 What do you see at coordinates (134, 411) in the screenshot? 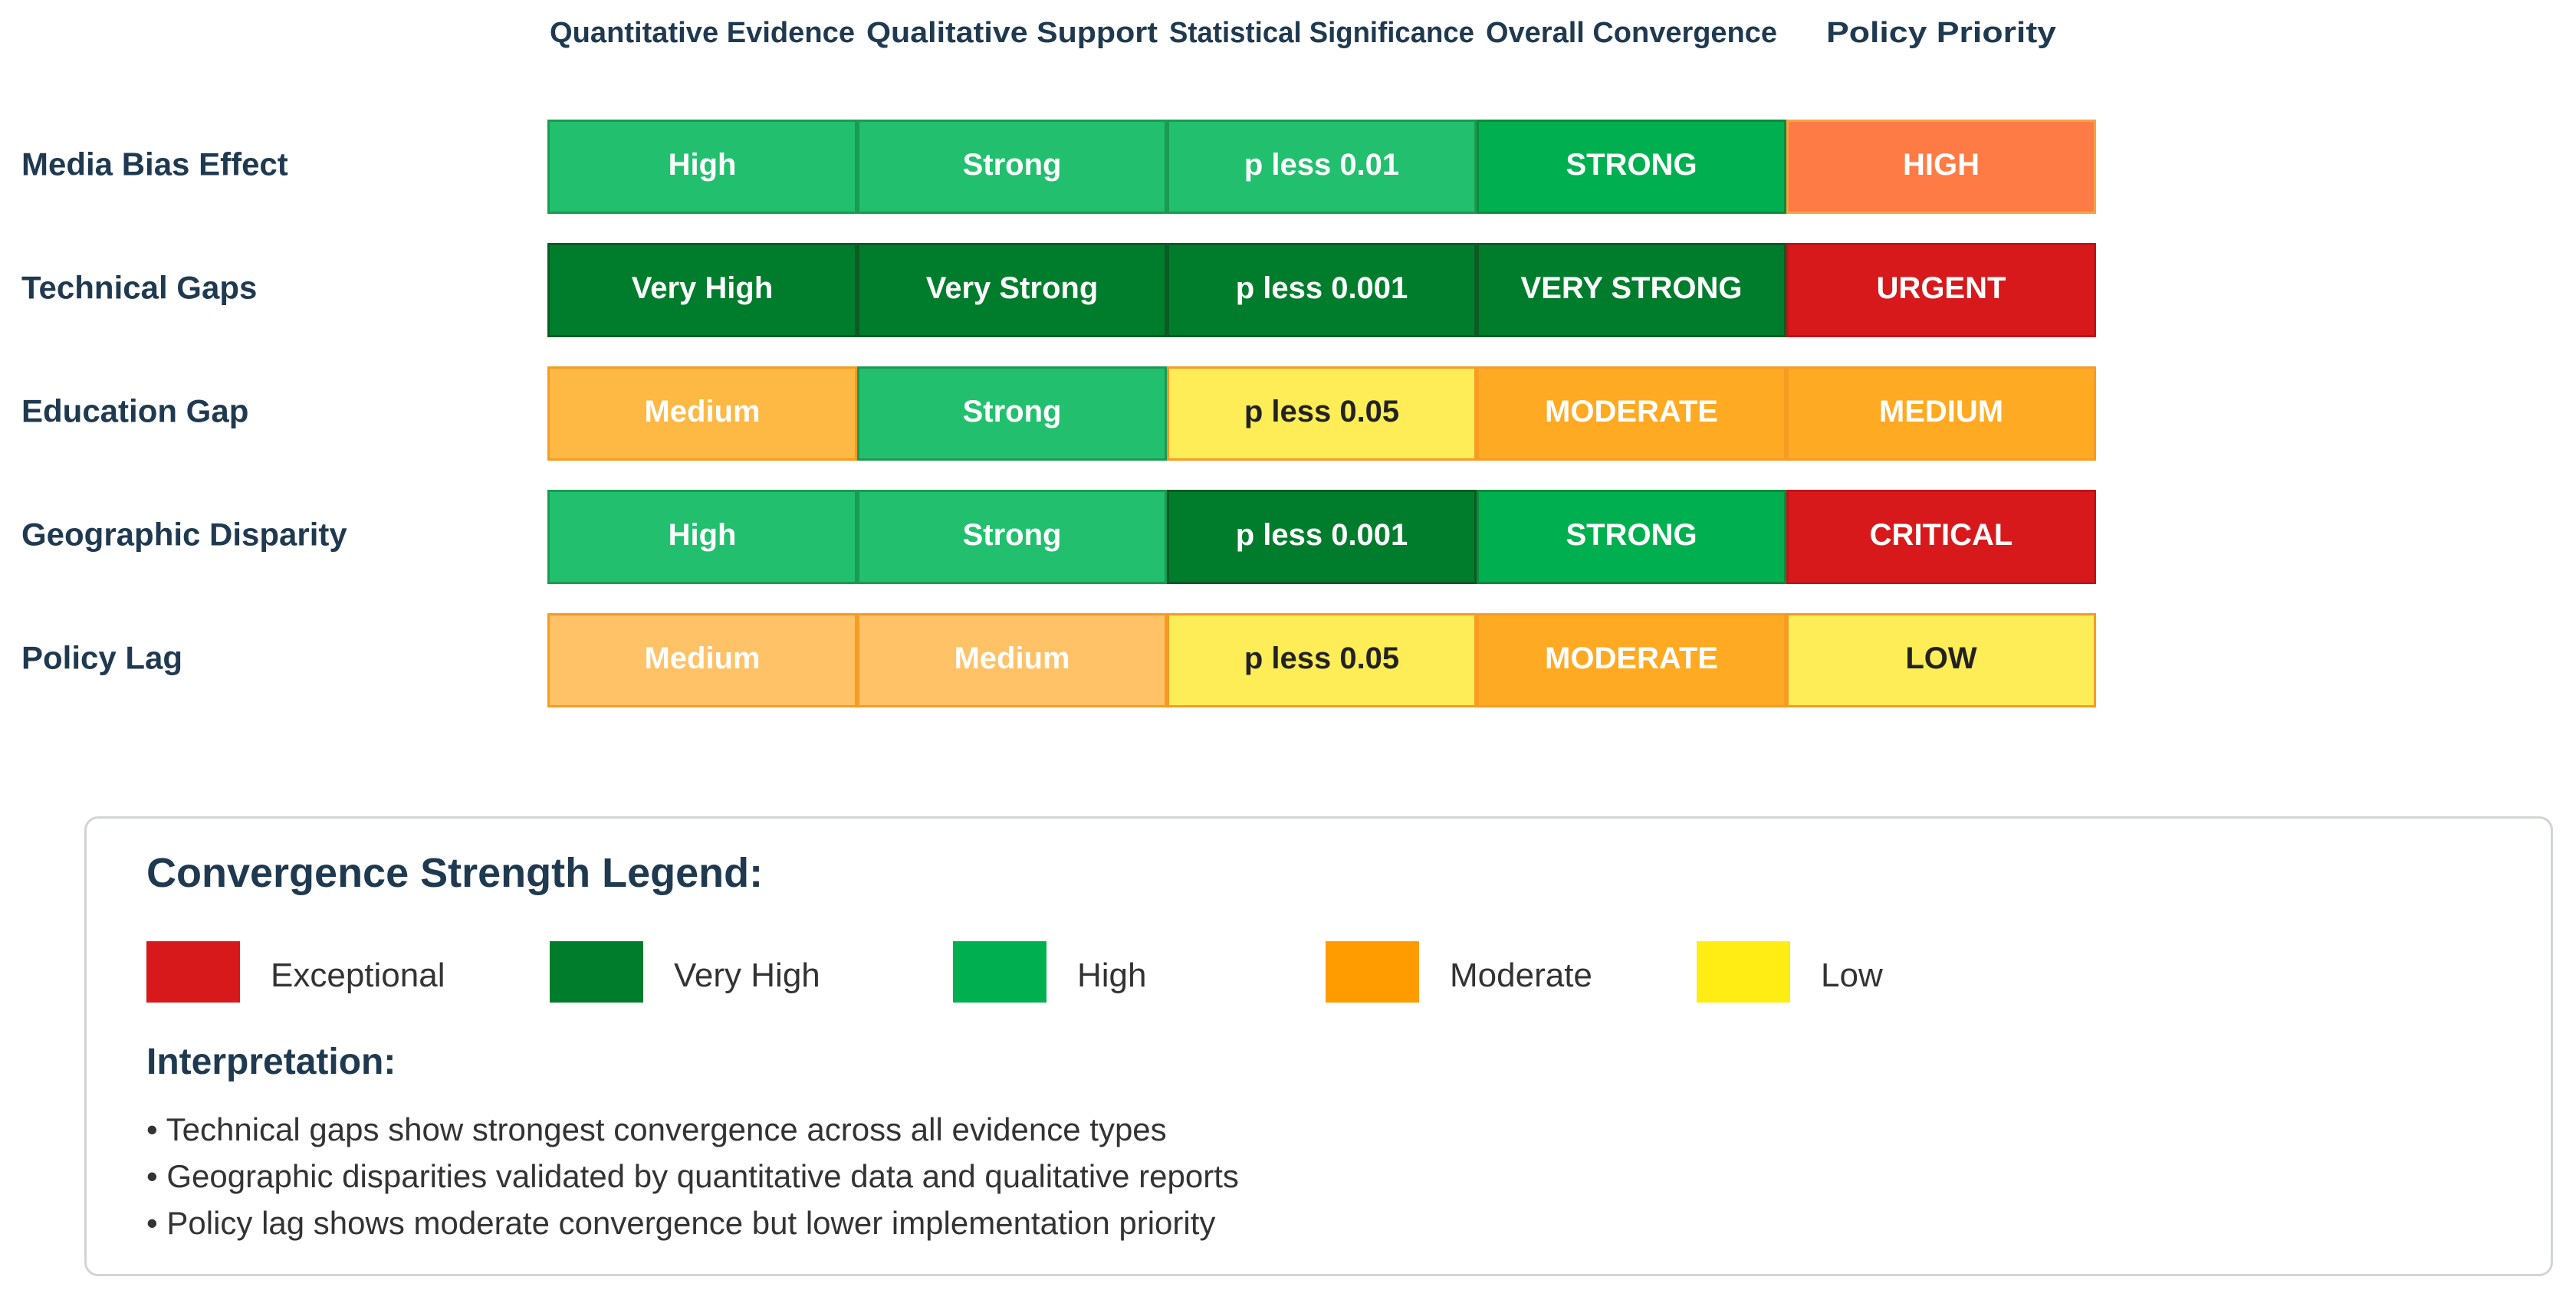
I see `row-label-education-gap: Education Gap` at bounding box center [134, 411].